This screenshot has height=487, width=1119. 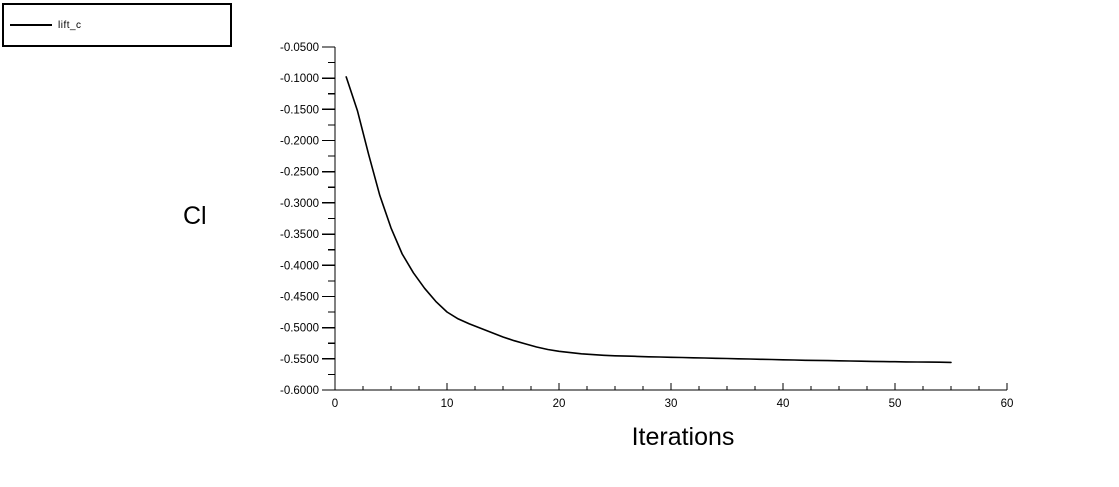 What do you see at coordinates (299, 110) in the screenshot?
I see `y-tick-label: -0.1500` at bounding box center [299, 110].